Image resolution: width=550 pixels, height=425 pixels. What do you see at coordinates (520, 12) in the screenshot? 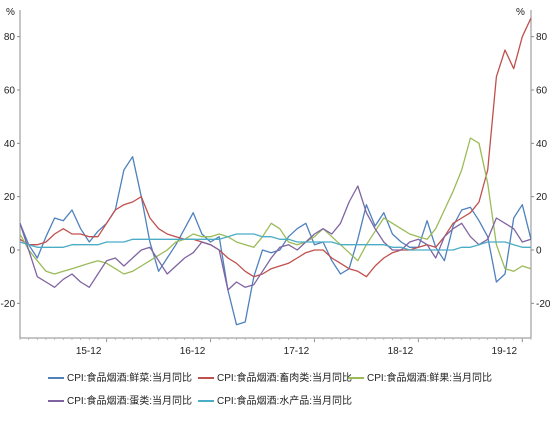
I see `right-unit-label: %` at bounding box center [520, 12].